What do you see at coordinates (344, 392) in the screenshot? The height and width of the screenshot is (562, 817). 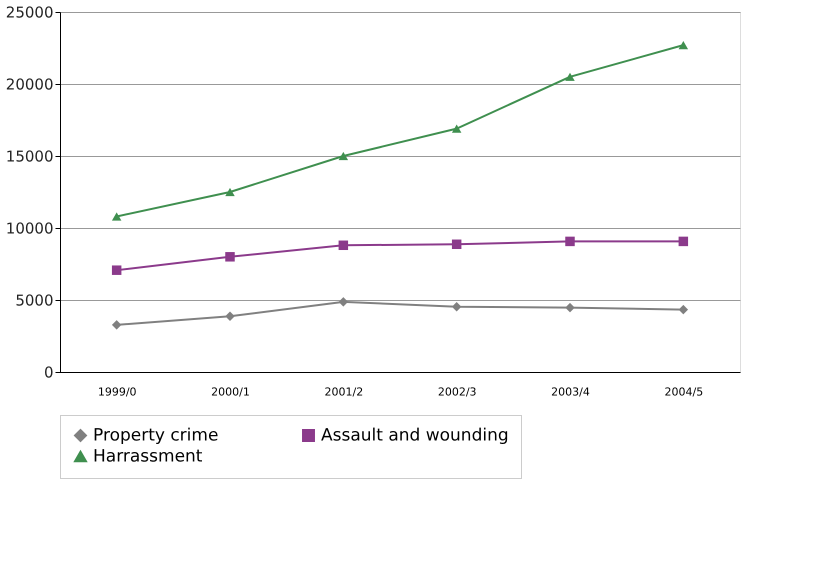 I see `x-tick-label: 2001/2` at bounding box center [344, 392].